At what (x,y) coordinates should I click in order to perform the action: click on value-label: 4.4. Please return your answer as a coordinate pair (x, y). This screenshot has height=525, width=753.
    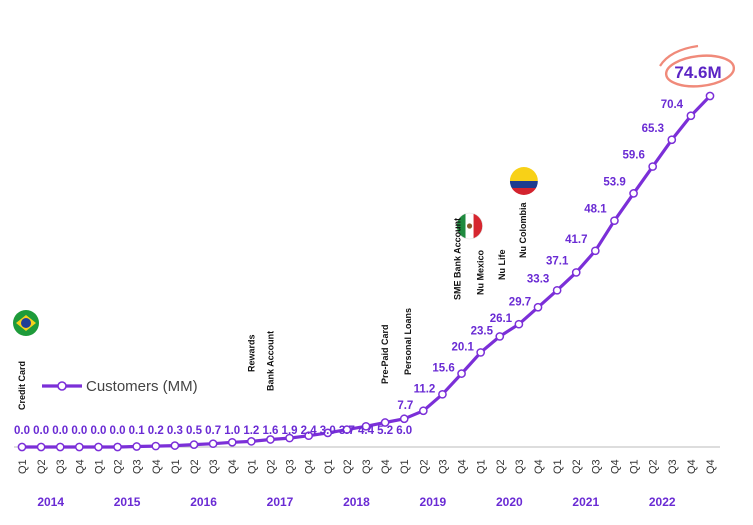
    Looking at the image, I should click on (366, 431).